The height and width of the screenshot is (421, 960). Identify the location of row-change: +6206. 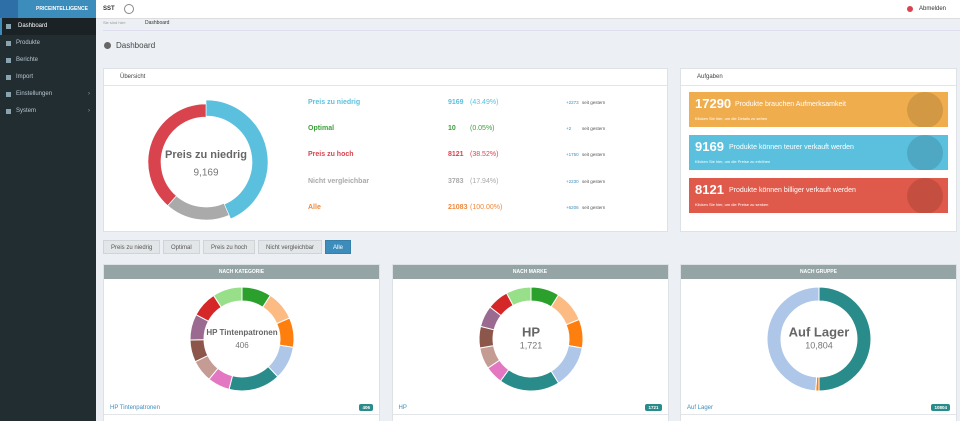
(572, 207).